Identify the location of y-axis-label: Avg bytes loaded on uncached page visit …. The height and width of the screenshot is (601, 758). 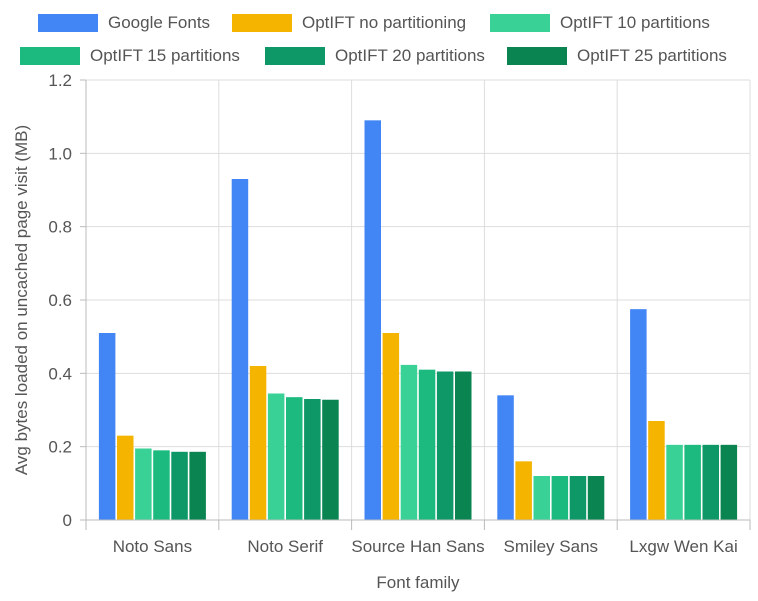
(21, 300).